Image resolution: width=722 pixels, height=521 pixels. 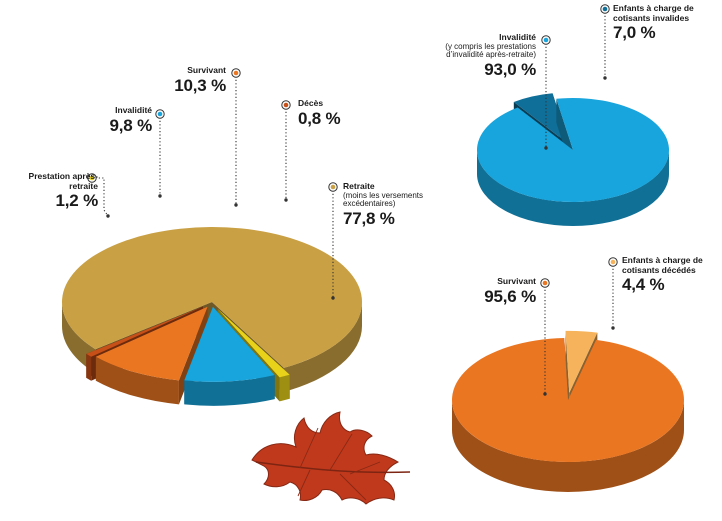 I want to click on label-survivant-main-name: Survivant, so click(x=206, y=70).